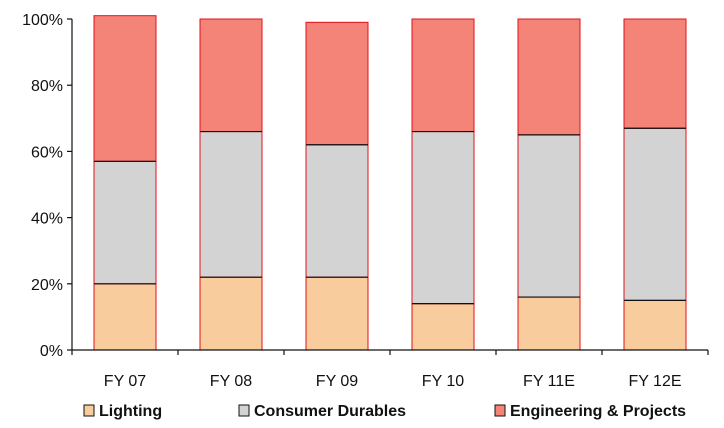 The height and width of the screenshot is (428, 724). What do you see at coordinates (47, 285) in the screenshot?
I see `y-tick-label: 20%` at bounding box center [47, 285].